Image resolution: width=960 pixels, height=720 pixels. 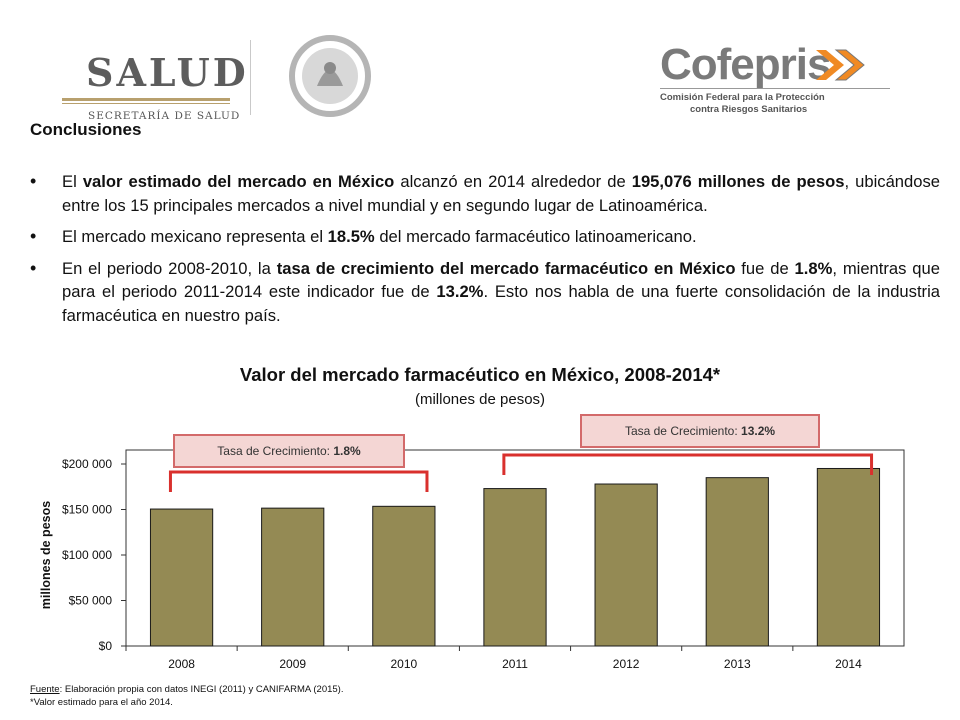 I want to click on bullet-text: En el periodo 2008-2010, la, so click(x=169, y=268).